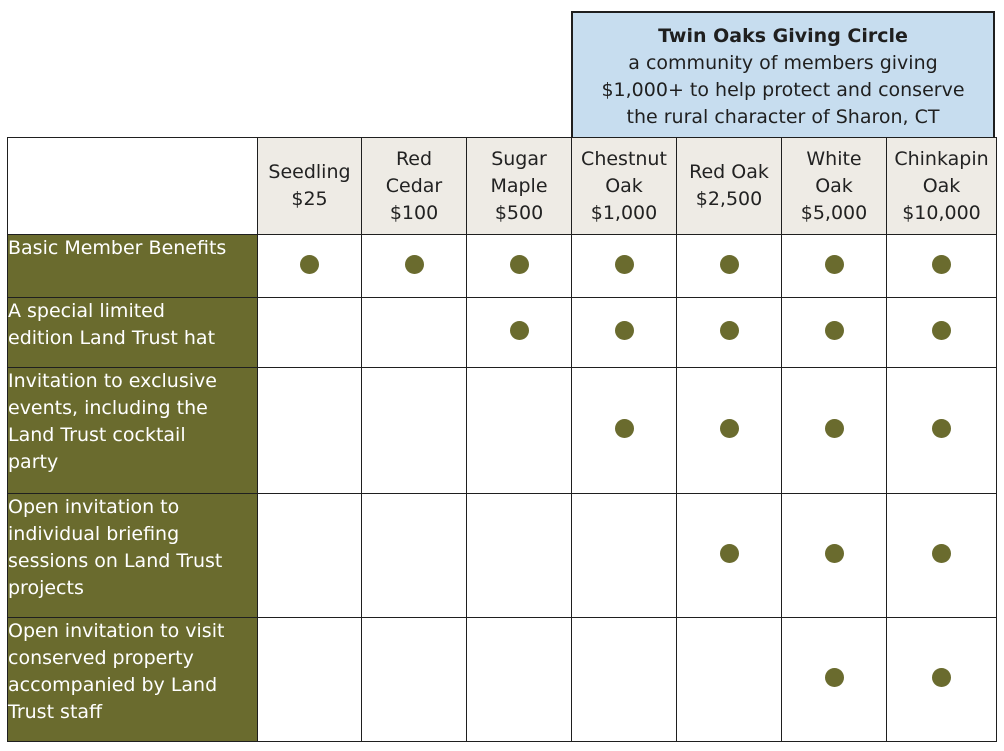  Describe the element at coordinates (624, 212) in the screenshot. I see `tier-amount: $1,000` at that location.